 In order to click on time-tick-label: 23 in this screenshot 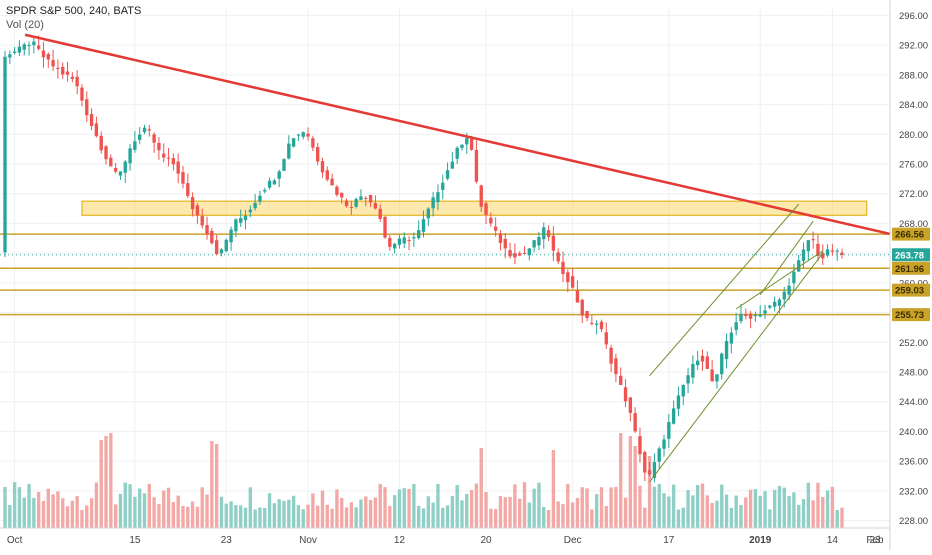, I will do `click(875, 540)`.